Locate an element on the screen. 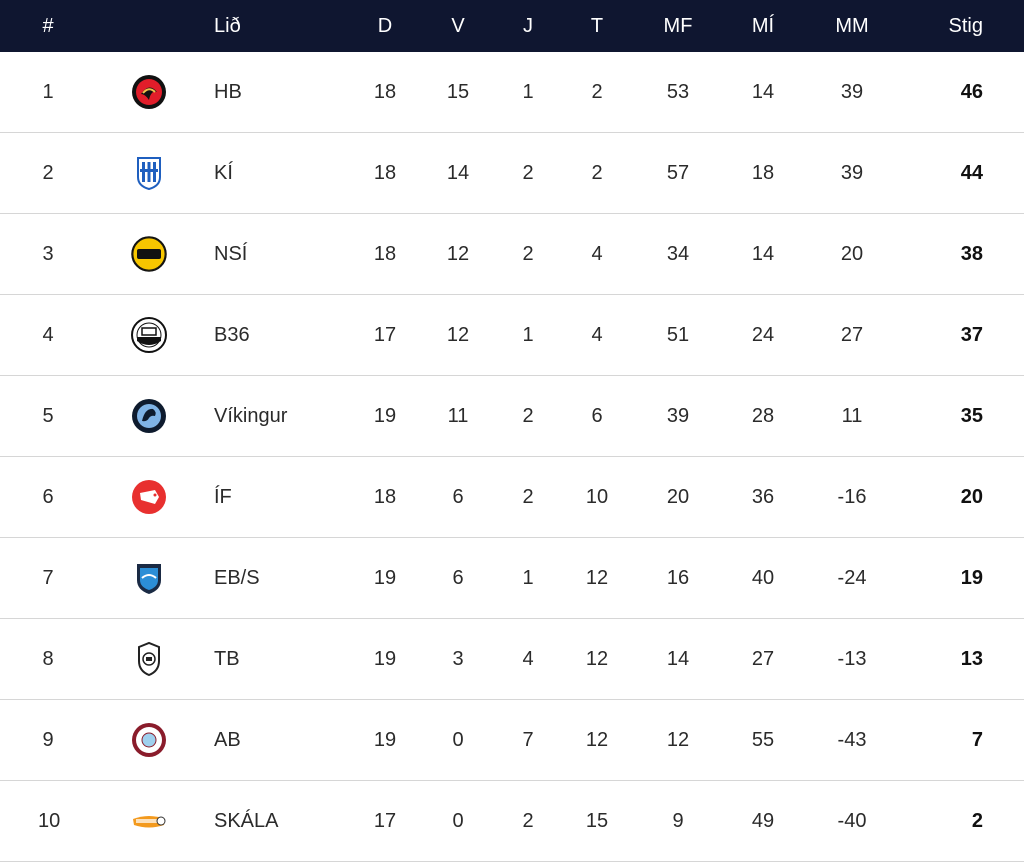  row-goals-for: 16 is located at coordinates (678, 578).